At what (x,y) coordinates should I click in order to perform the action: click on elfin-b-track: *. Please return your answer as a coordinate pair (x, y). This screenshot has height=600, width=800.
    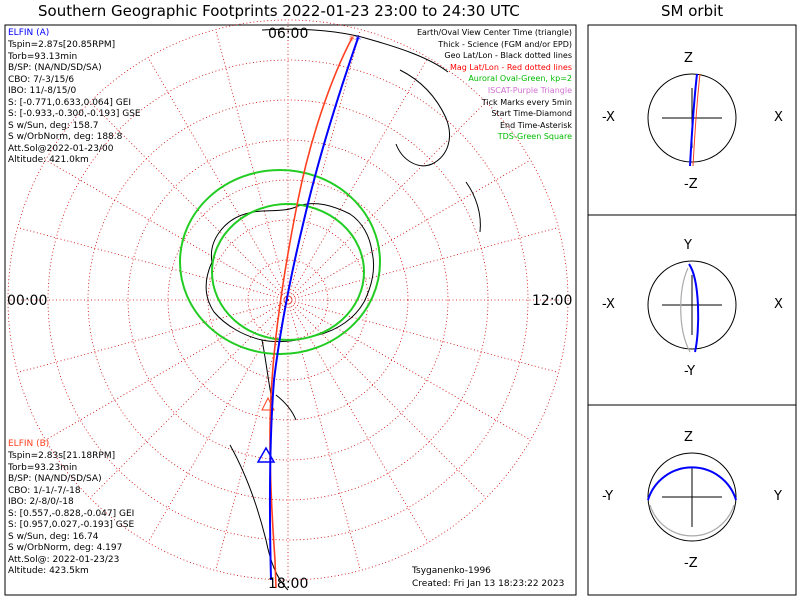
    Looking at the image, I should click on (308, 311).